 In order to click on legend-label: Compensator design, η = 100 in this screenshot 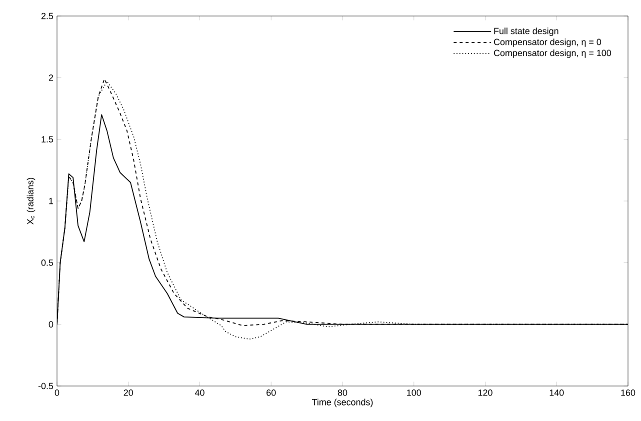, I will do `click(553, 54)`.